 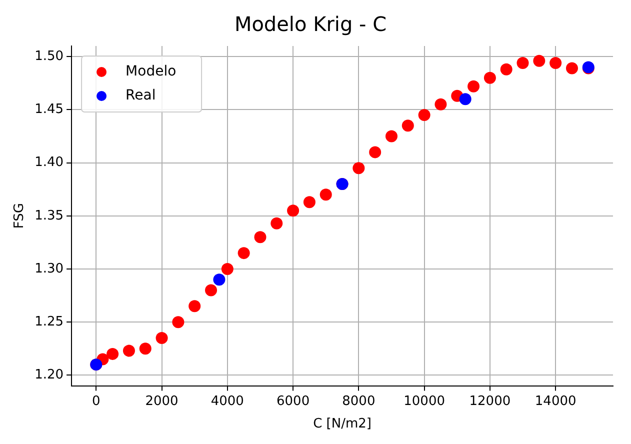 What do you see at coordinates (49, 375) in the screenshot?
I see `y-tick-label: 1.20` at bounding box center [49, 375].